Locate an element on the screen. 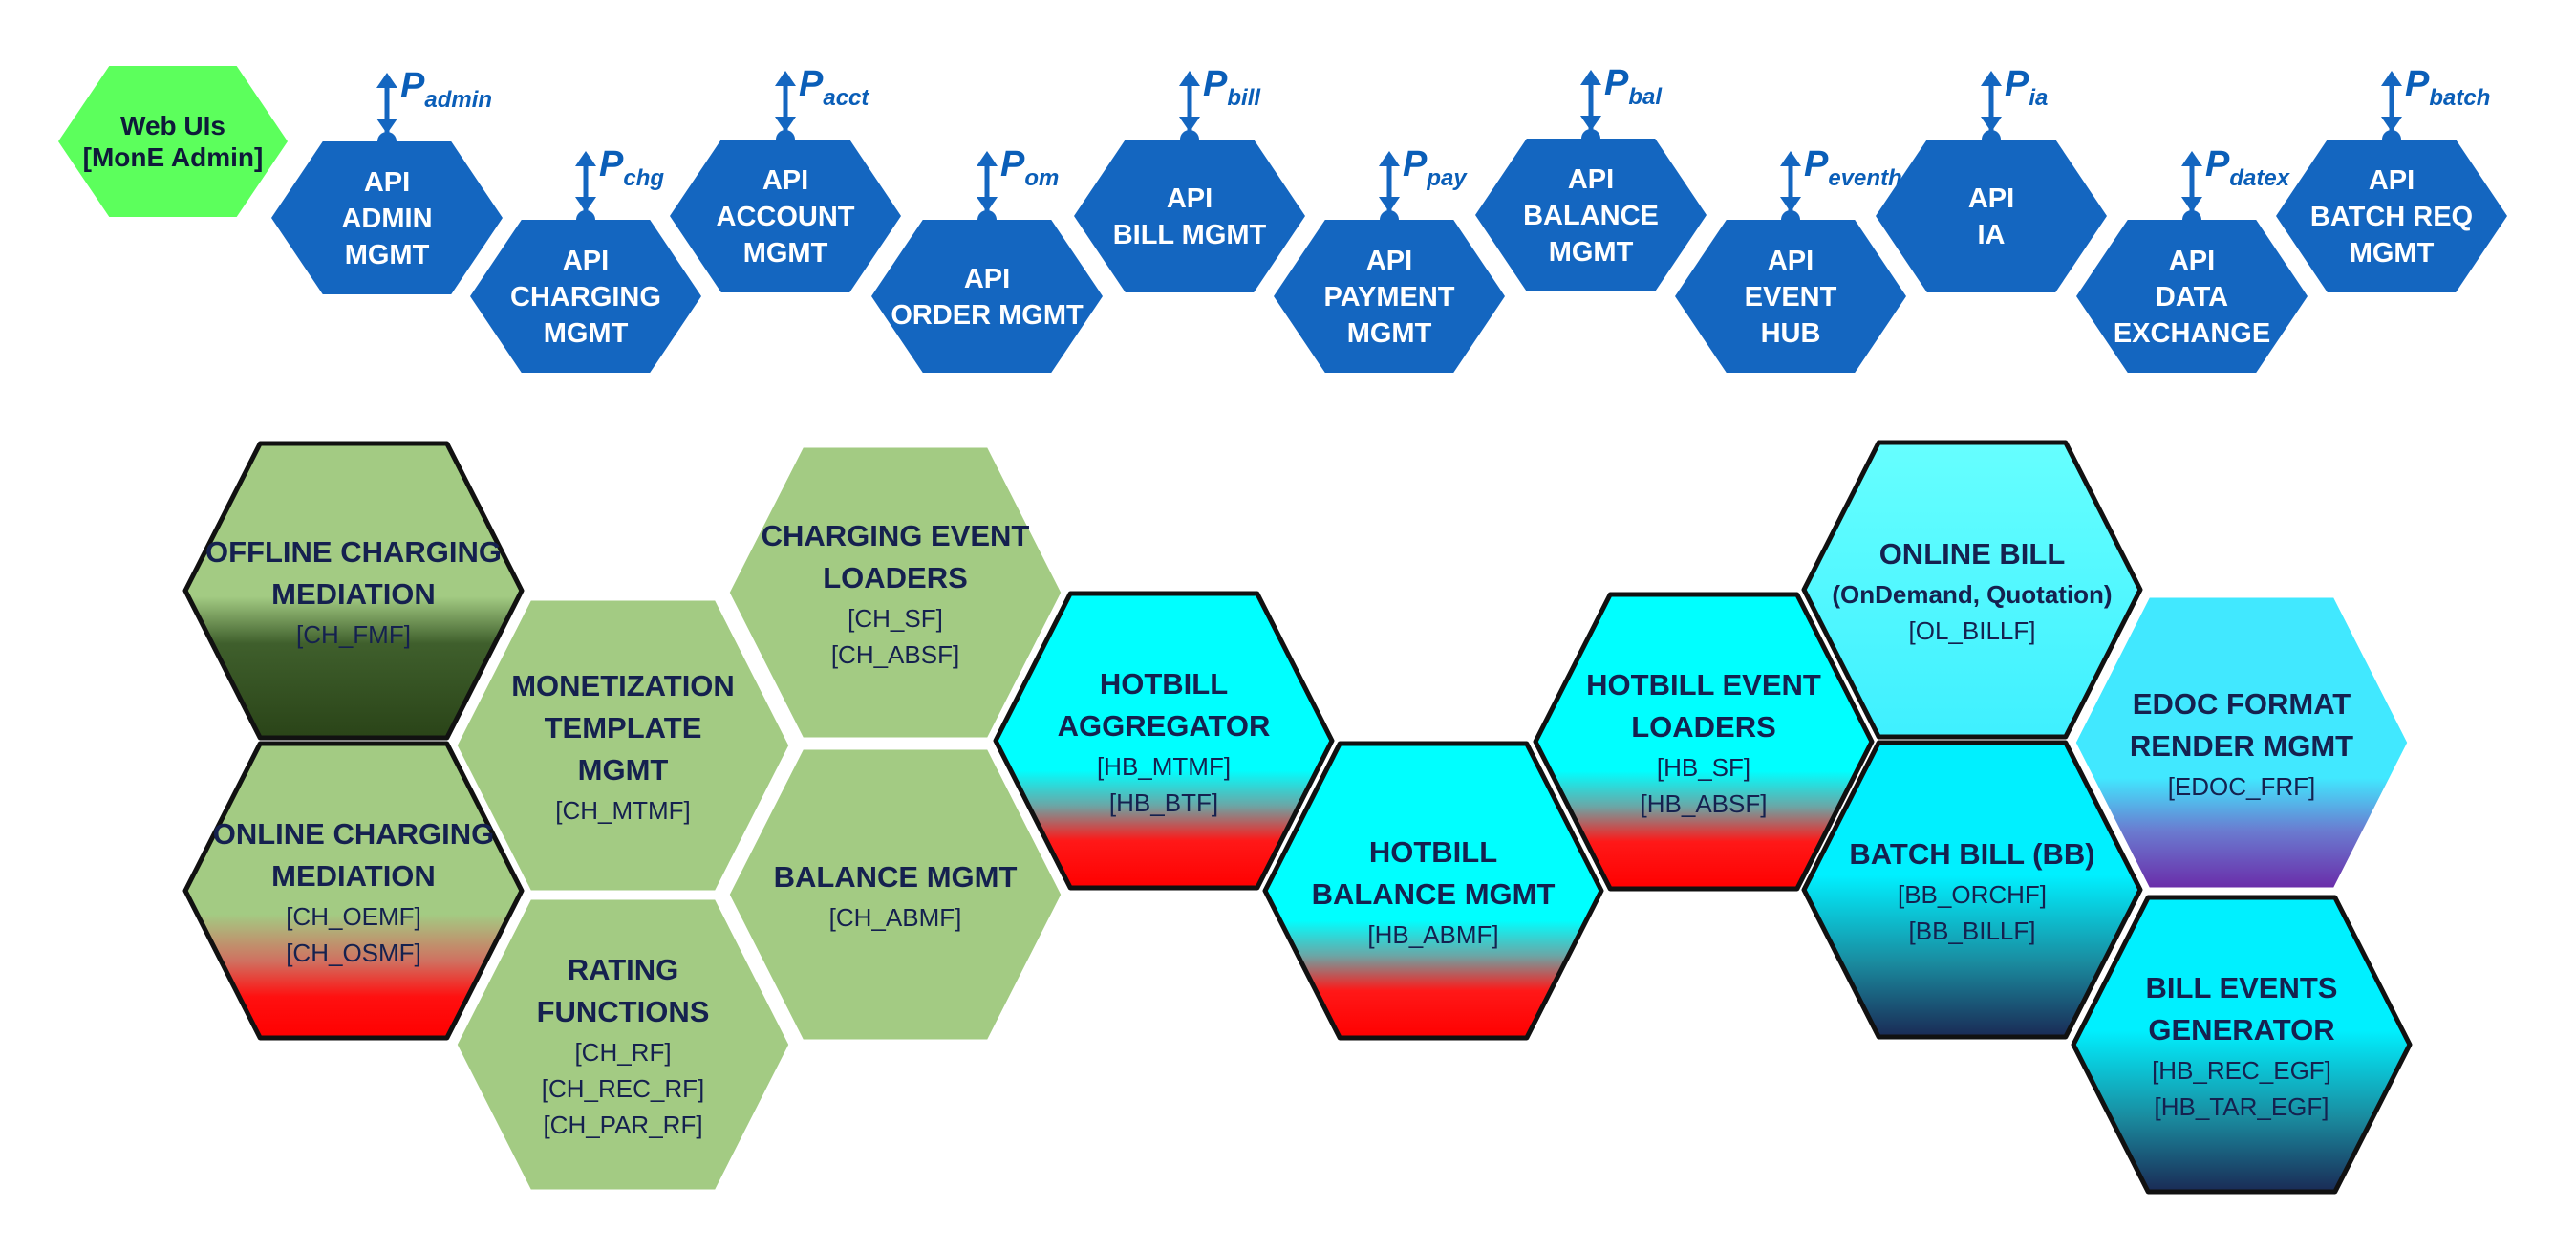 Image resolution: width=2576 pixels, height=1252 pixels. service-title-line: BATCH BILL (BB) is located at coordinates (1971, 854).